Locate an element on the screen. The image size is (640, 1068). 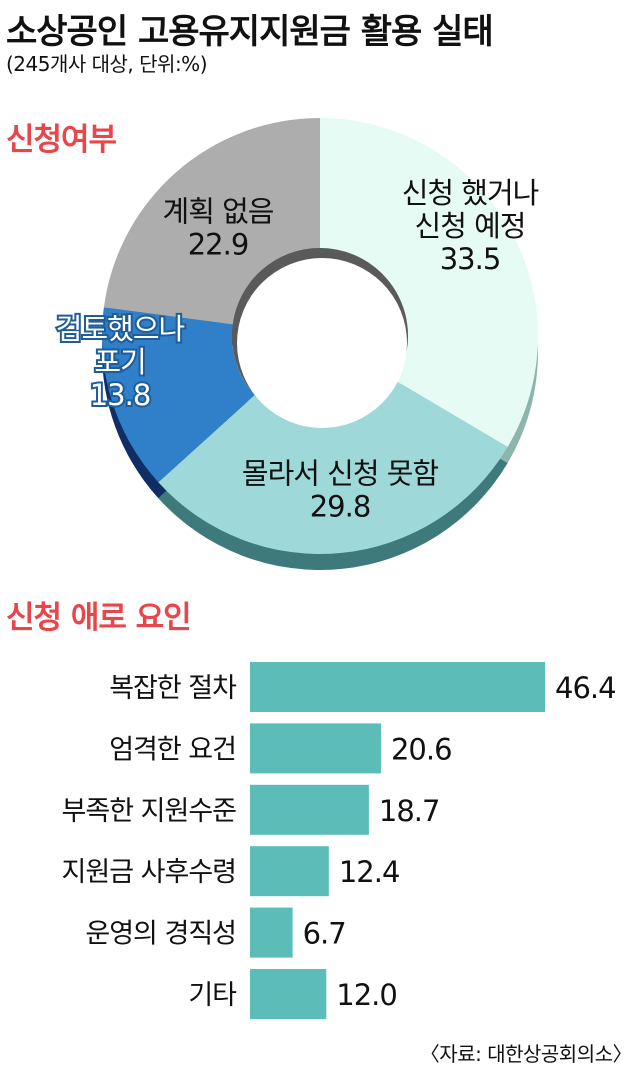
donut-label-line: 신청 예정 is located at coordinates (470, 226).